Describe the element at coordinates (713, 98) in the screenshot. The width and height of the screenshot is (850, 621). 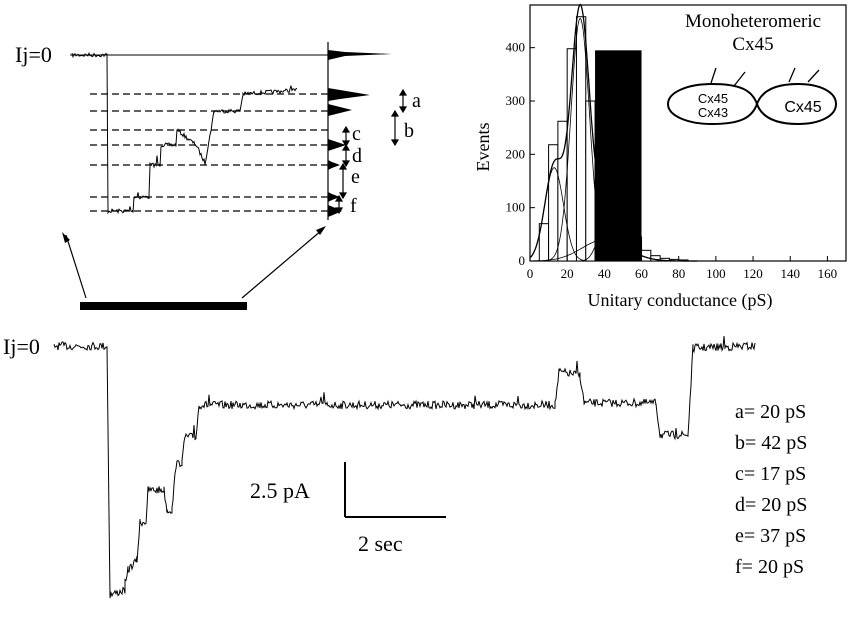
I see `left-cell-label-1: Cx45` at that location.